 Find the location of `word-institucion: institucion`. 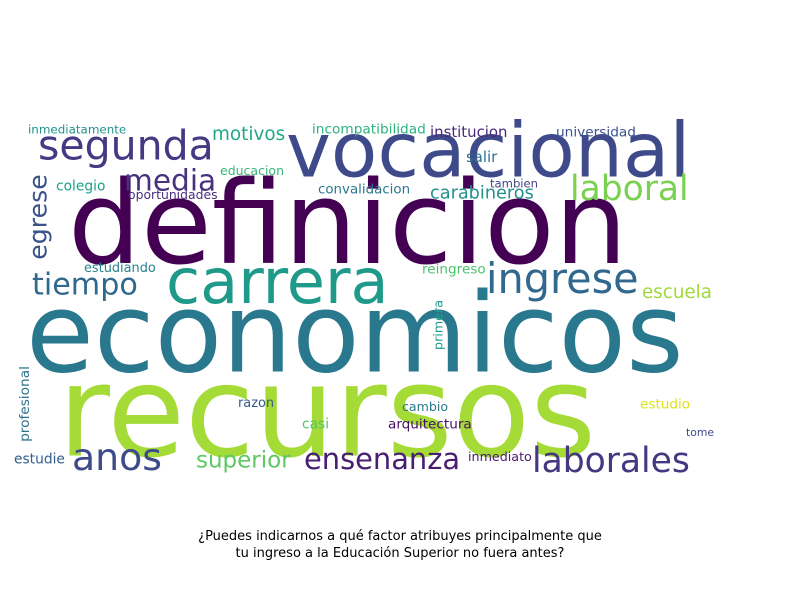

word-institucion: institucion is located at coordinates (469, 131).